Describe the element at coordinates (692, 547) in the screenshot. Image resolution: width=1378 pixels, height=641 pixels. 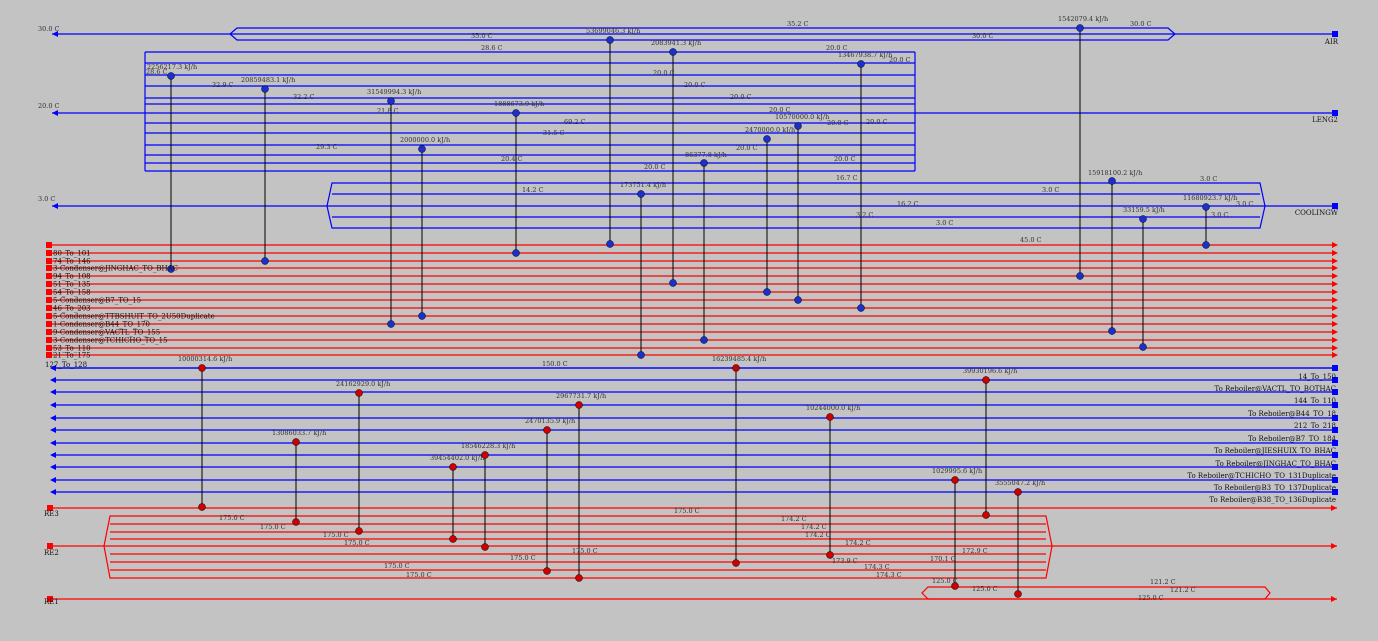
I see `hot-utility-re2` at that location.